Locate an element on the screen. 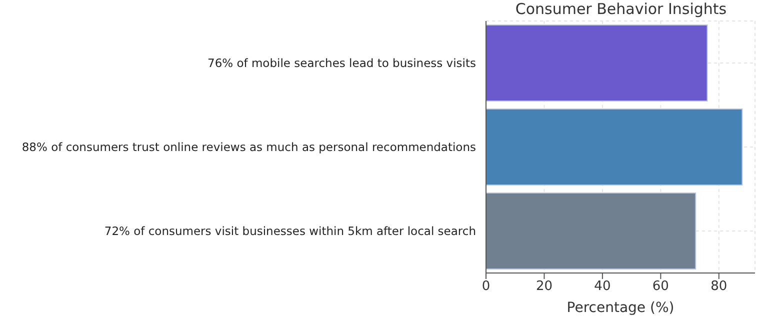 The height and width of the screenshot is (331, 768). x-tick-label: 0 is located at coordinates (486, 286).